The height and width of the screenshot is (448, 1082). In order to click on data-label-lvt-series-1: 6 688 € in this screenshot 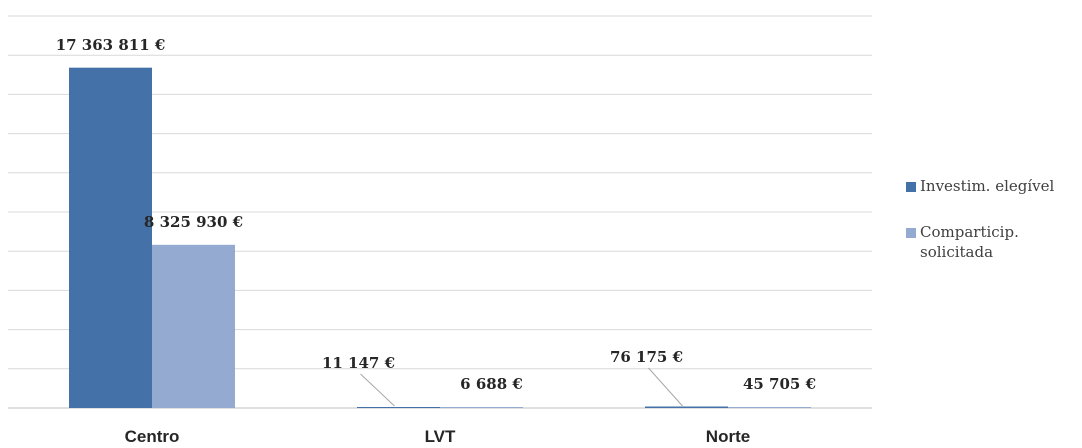, I will do `click(491, 384)`.